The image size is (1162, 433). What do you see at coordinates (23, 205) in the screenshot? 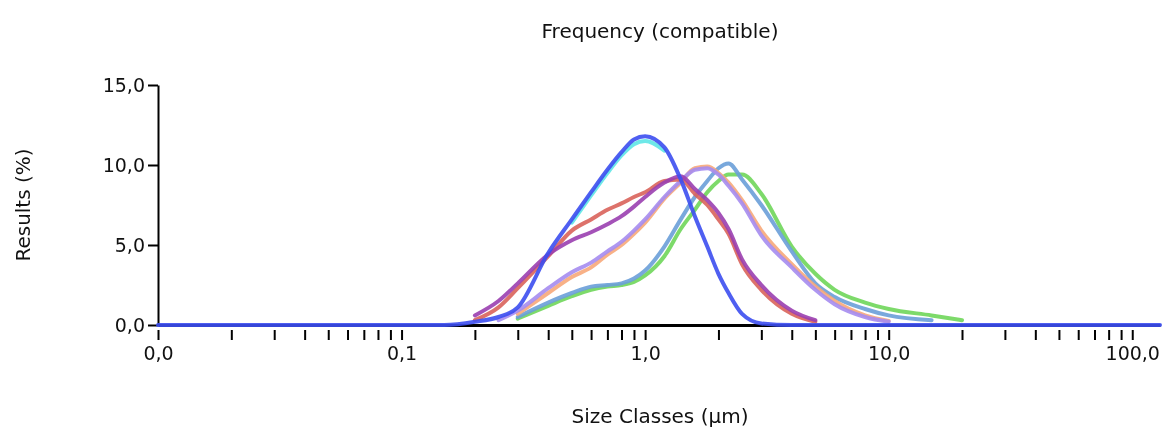
I see `y-axis-title: Results (%)` at bounding box center [23, 205].